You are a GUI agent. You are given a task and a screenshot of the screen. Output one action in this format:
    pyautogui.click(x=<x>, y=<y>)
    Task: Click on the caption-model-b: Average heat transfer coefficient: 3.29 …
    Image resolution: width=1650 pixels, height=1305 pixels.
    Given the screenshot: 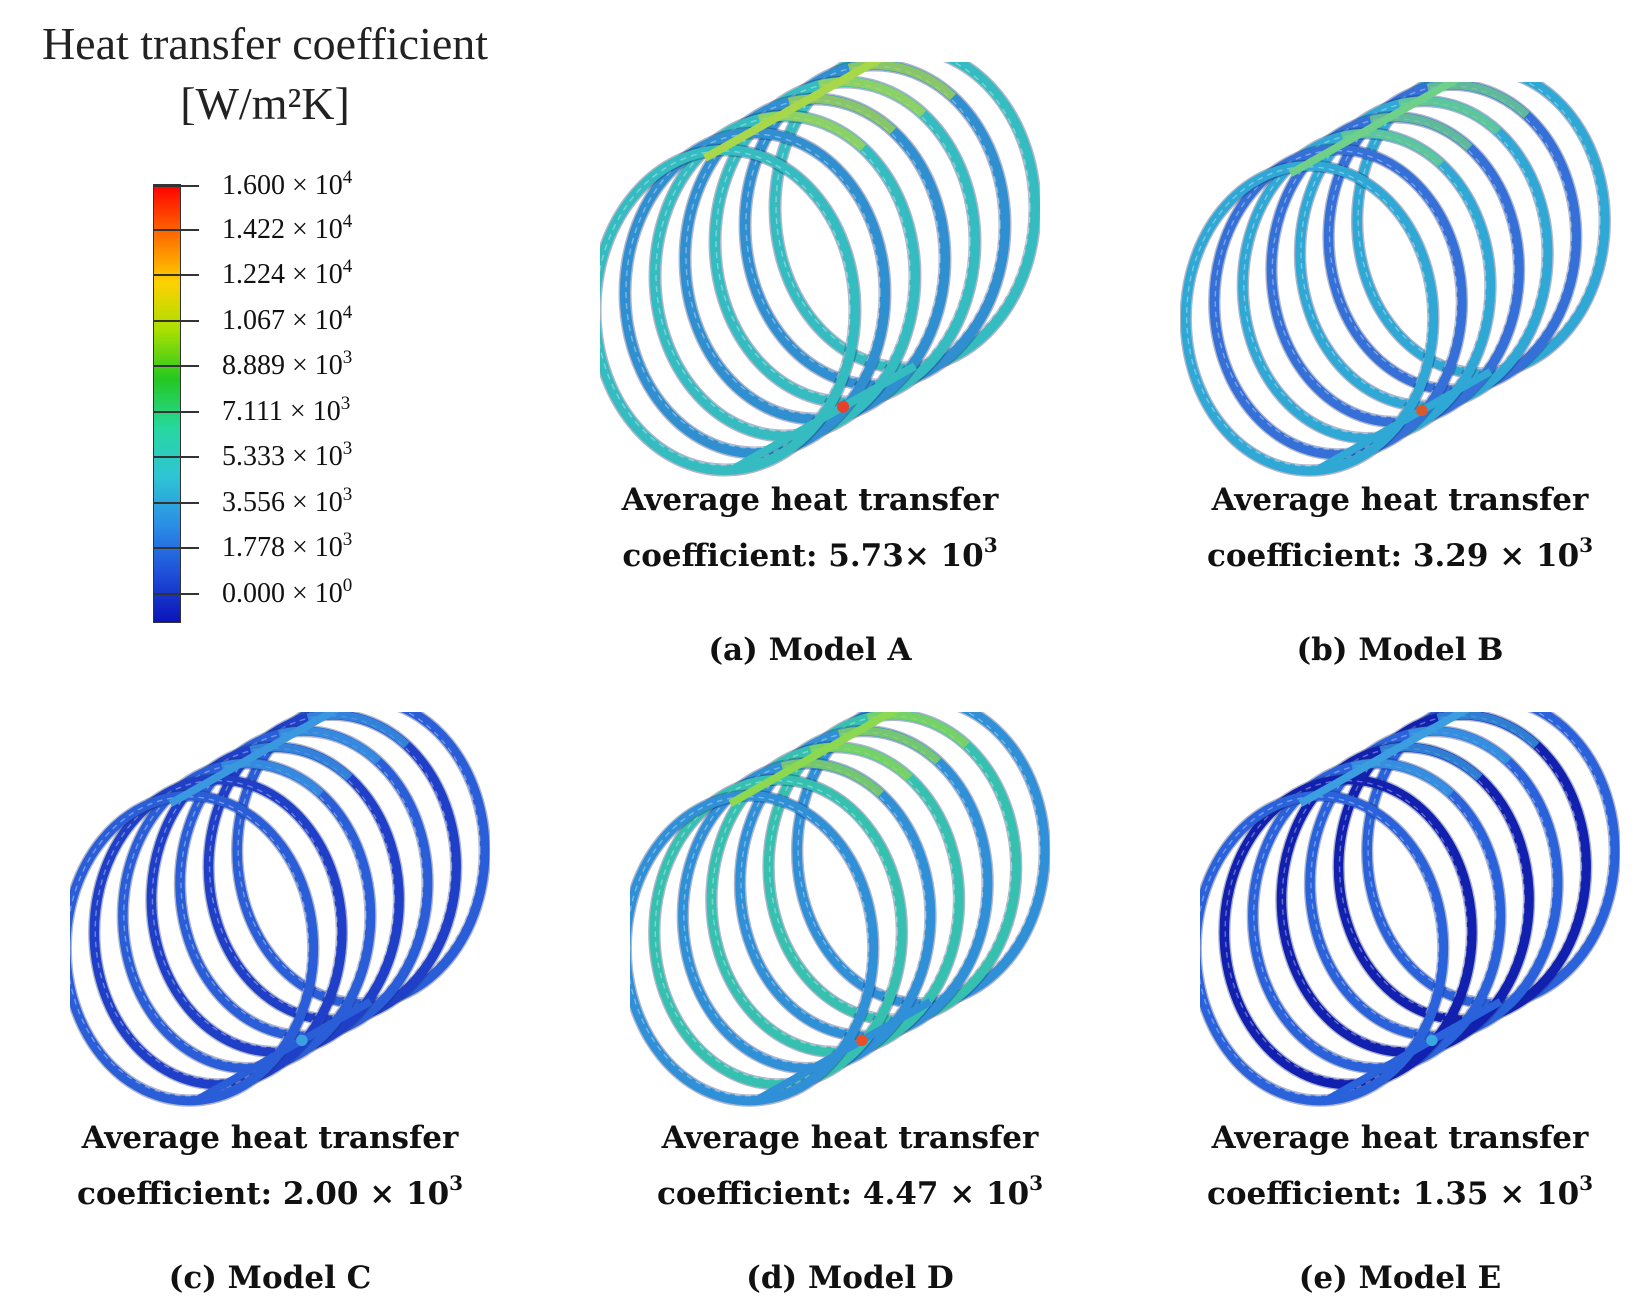 What is the action you would take?
    pyautogui.click(x=1400, y=528)
    